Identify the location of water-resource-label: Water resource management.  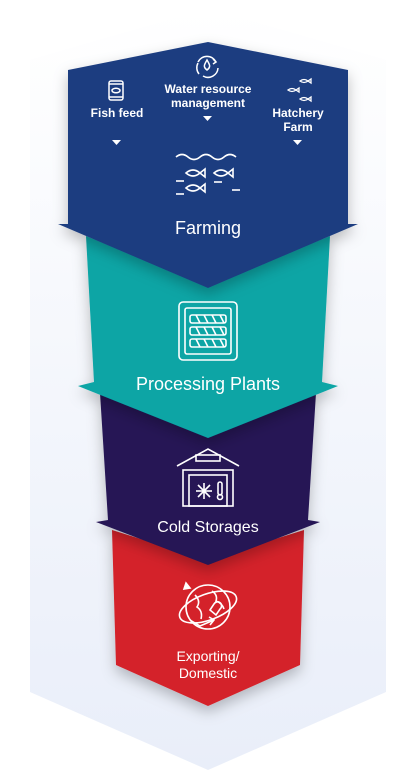
(208, 96).